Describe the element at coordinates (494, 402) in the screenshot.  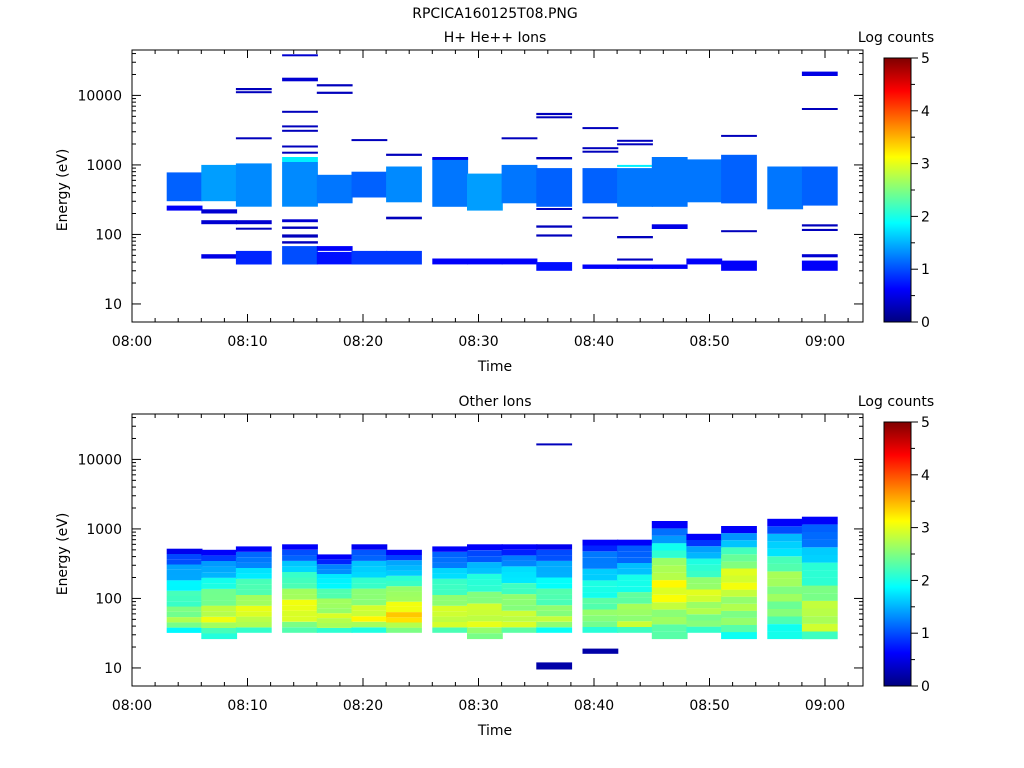
I see `panel-title: Other Ions` at that location.